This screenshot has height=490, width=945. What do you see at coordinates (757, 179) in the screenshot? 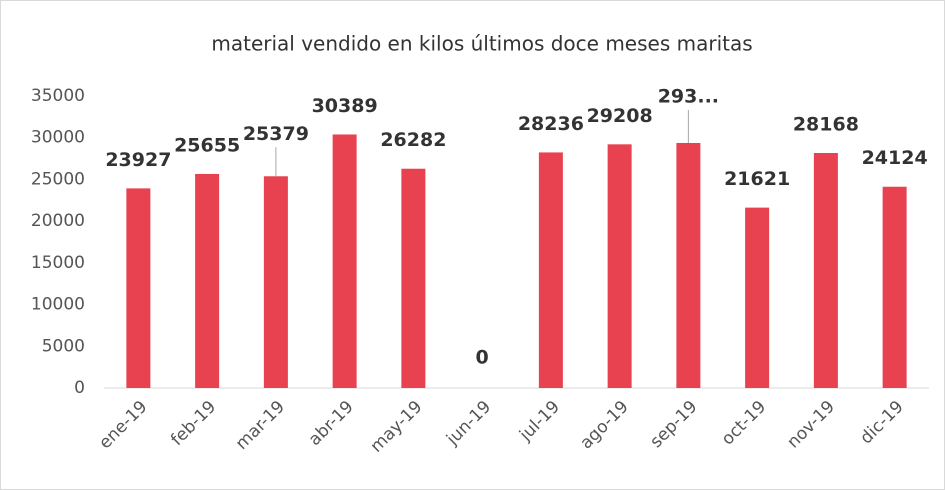
I see `data-label: 21621` at bounding box center [757, 179].